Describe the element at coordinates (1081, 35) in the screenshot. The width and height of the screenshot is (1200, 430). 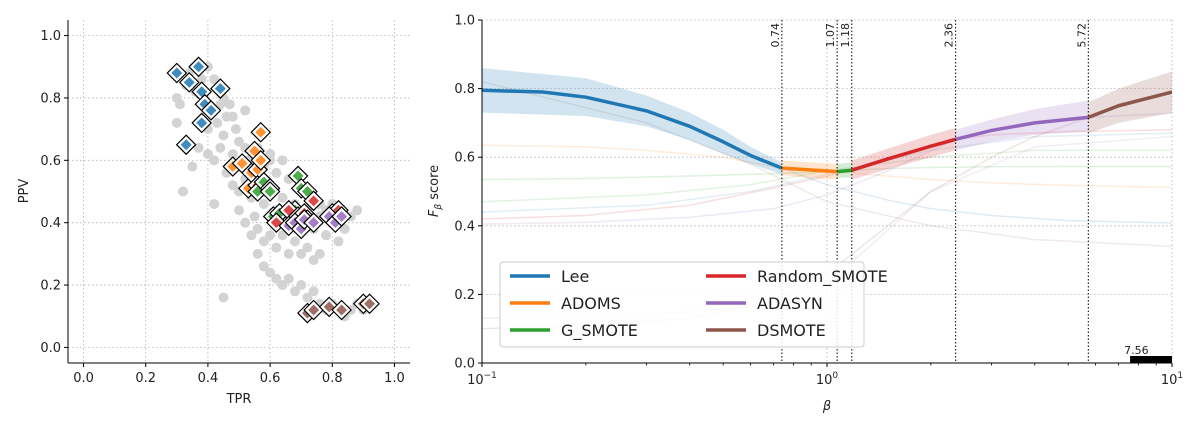
I see `fbeta-threshold-label: 5.72` at that location.